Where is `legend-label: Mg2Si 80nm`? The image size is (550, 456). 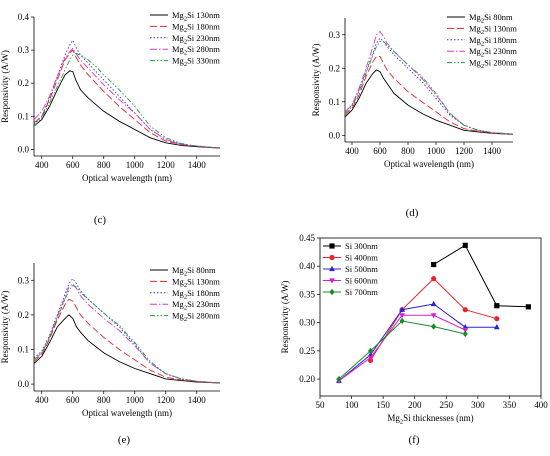 legend-label: Mg2Si 80nm is located at coordinates (194, 271).